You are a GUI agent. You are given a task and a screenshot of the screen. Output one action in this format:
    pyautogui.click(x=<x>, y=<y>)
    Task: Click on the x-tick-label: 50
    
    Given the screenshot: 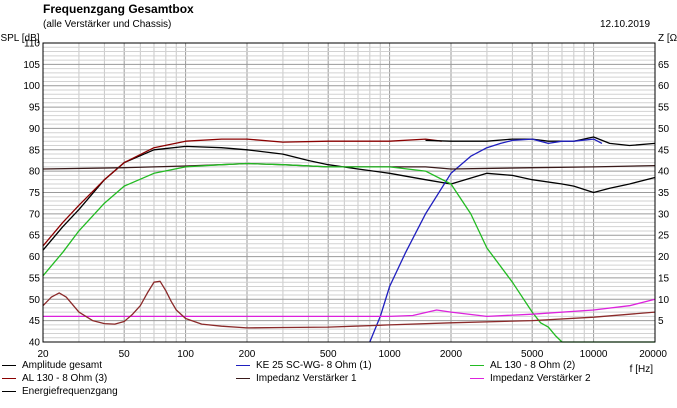 What is the action you would take?
    pyautogui.click(x=125, y=354)
    